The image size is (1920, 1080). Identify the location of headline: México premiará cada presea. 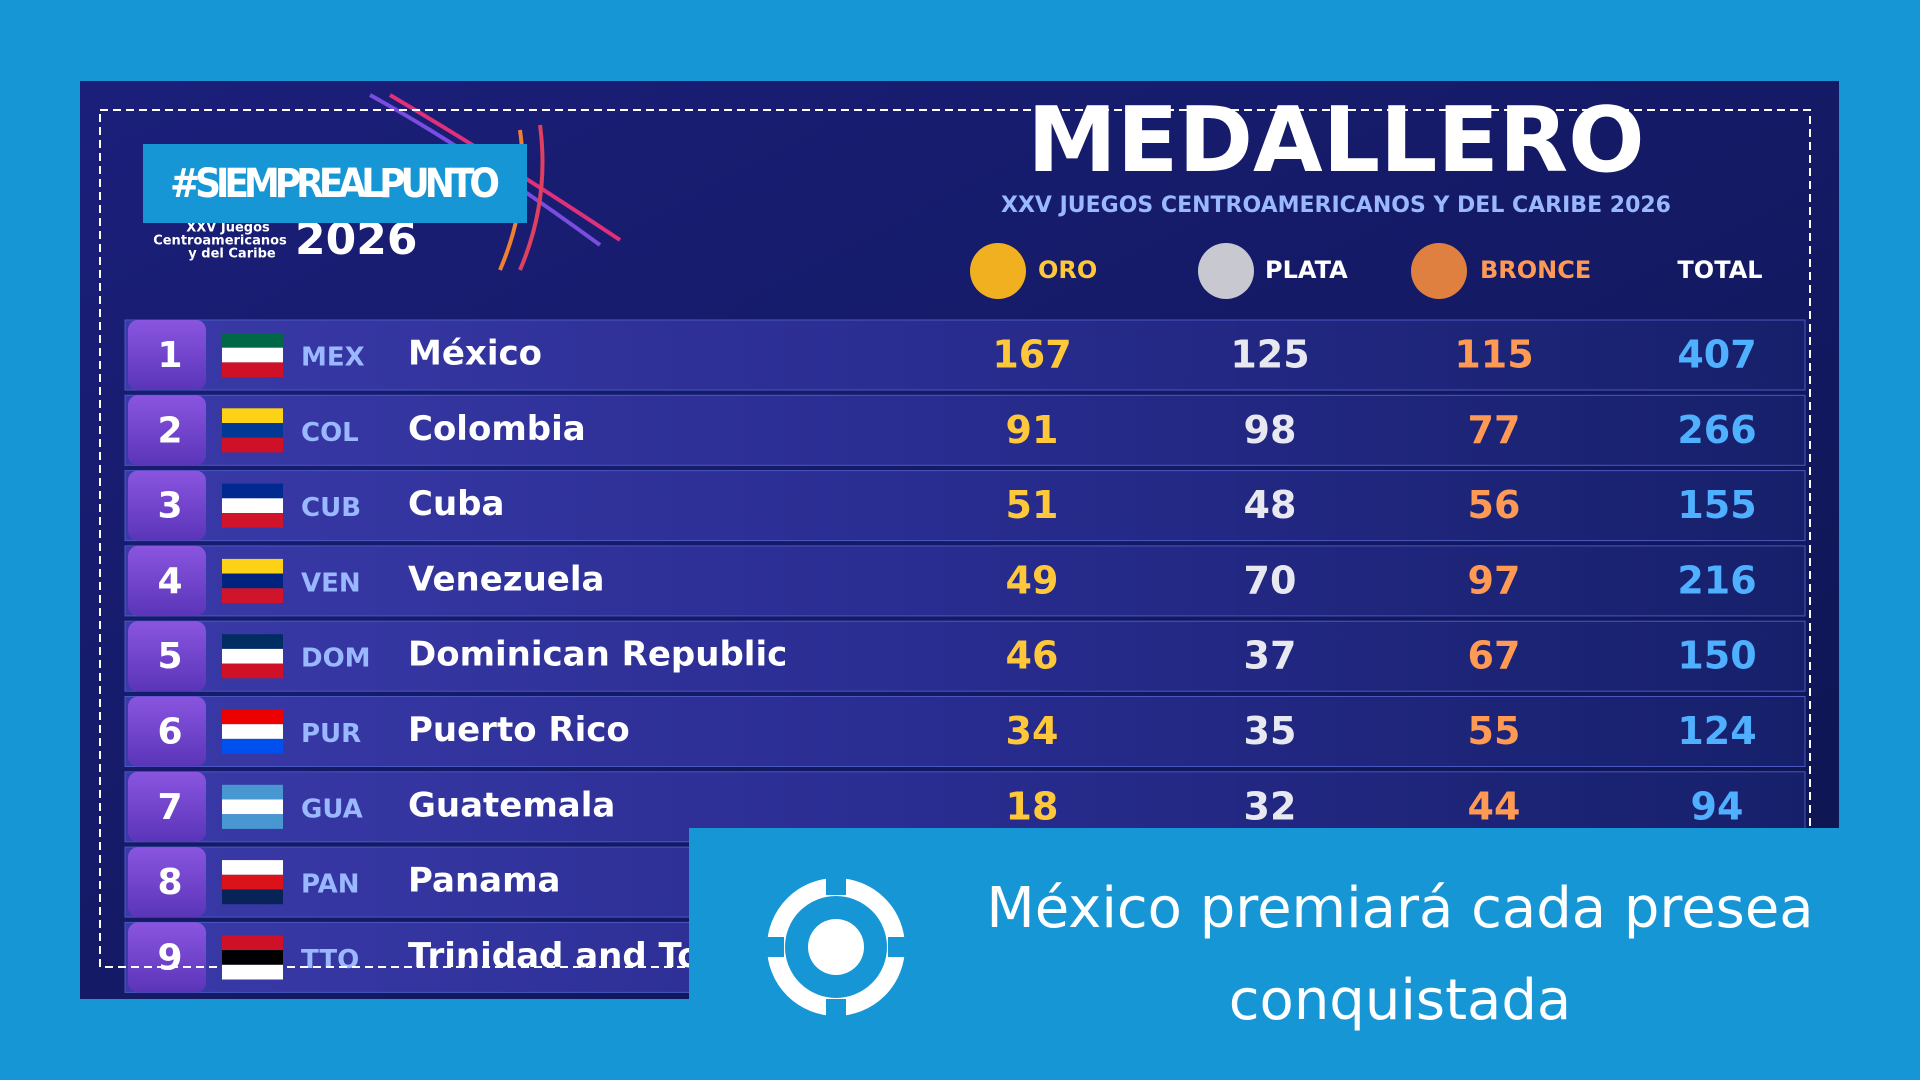
(1399, 908).